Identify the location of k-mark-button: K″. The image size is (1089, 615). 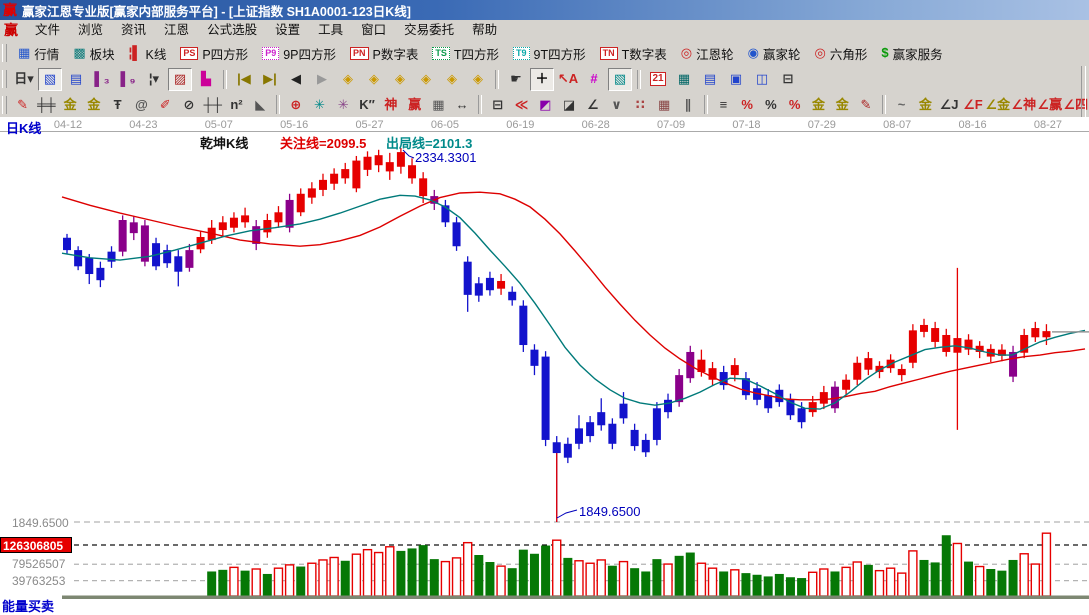
(367, 104).